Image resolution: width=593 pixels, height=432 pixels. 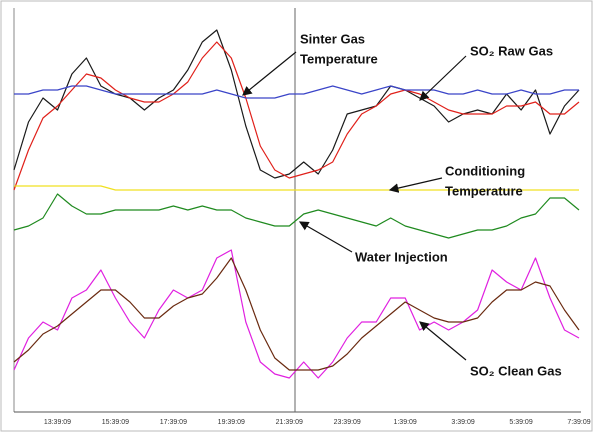 What do you see at coordinates (511, 50) in the screenshot?
I see `annotation: SO₂ Raw Gas` at bounding box center [511, 50].